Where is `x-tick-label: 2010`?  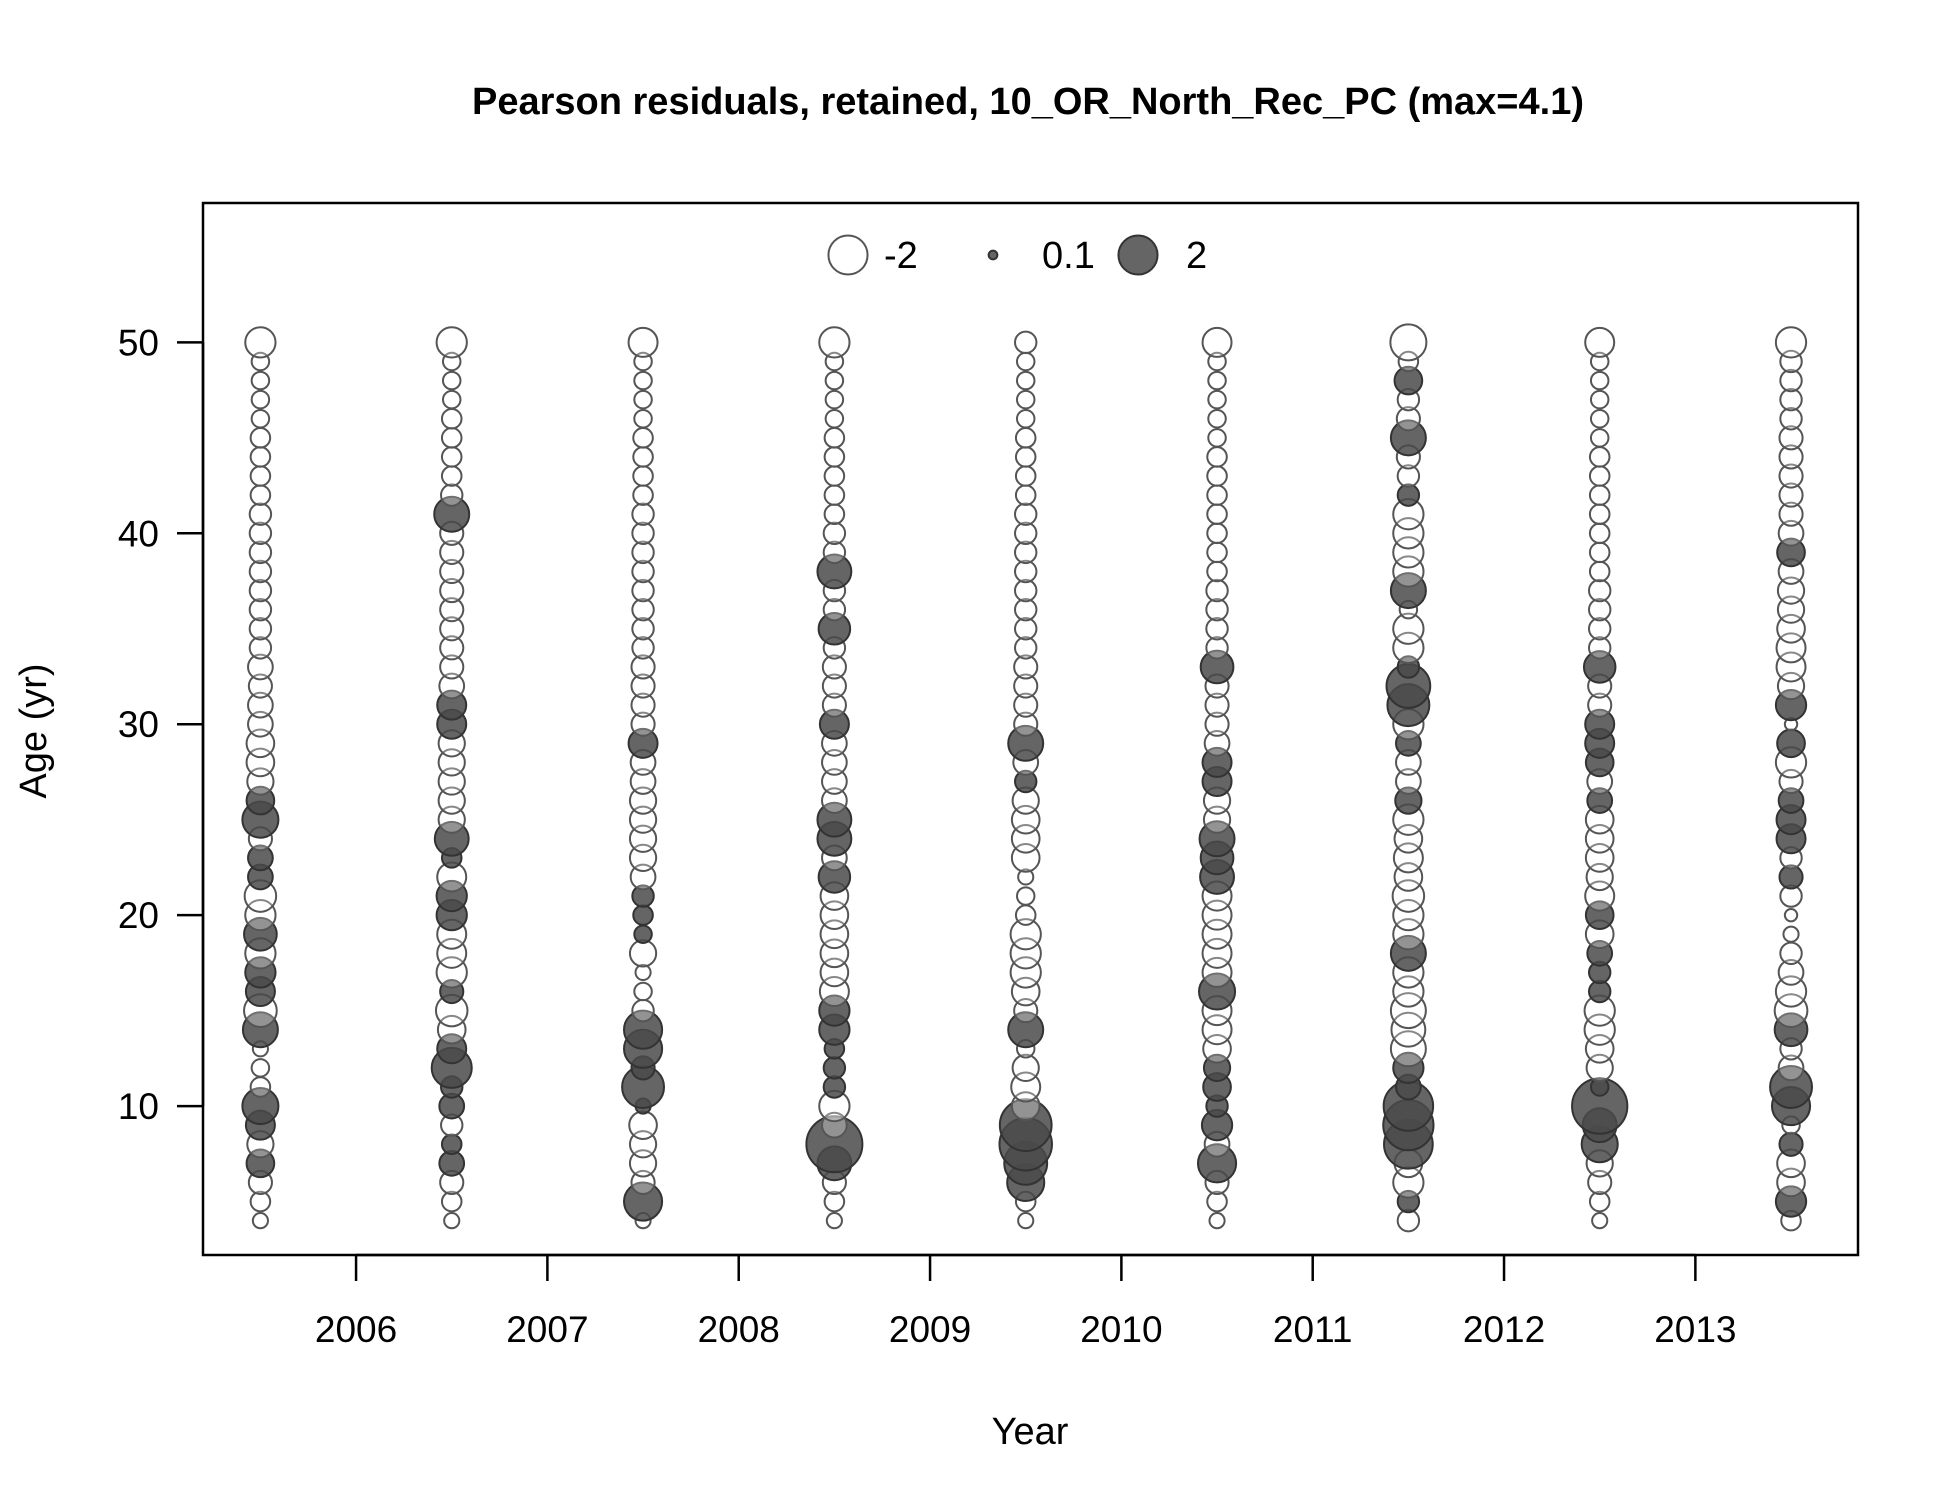 x-tick-label: 2010 is located at coordinates (1121, 1329).